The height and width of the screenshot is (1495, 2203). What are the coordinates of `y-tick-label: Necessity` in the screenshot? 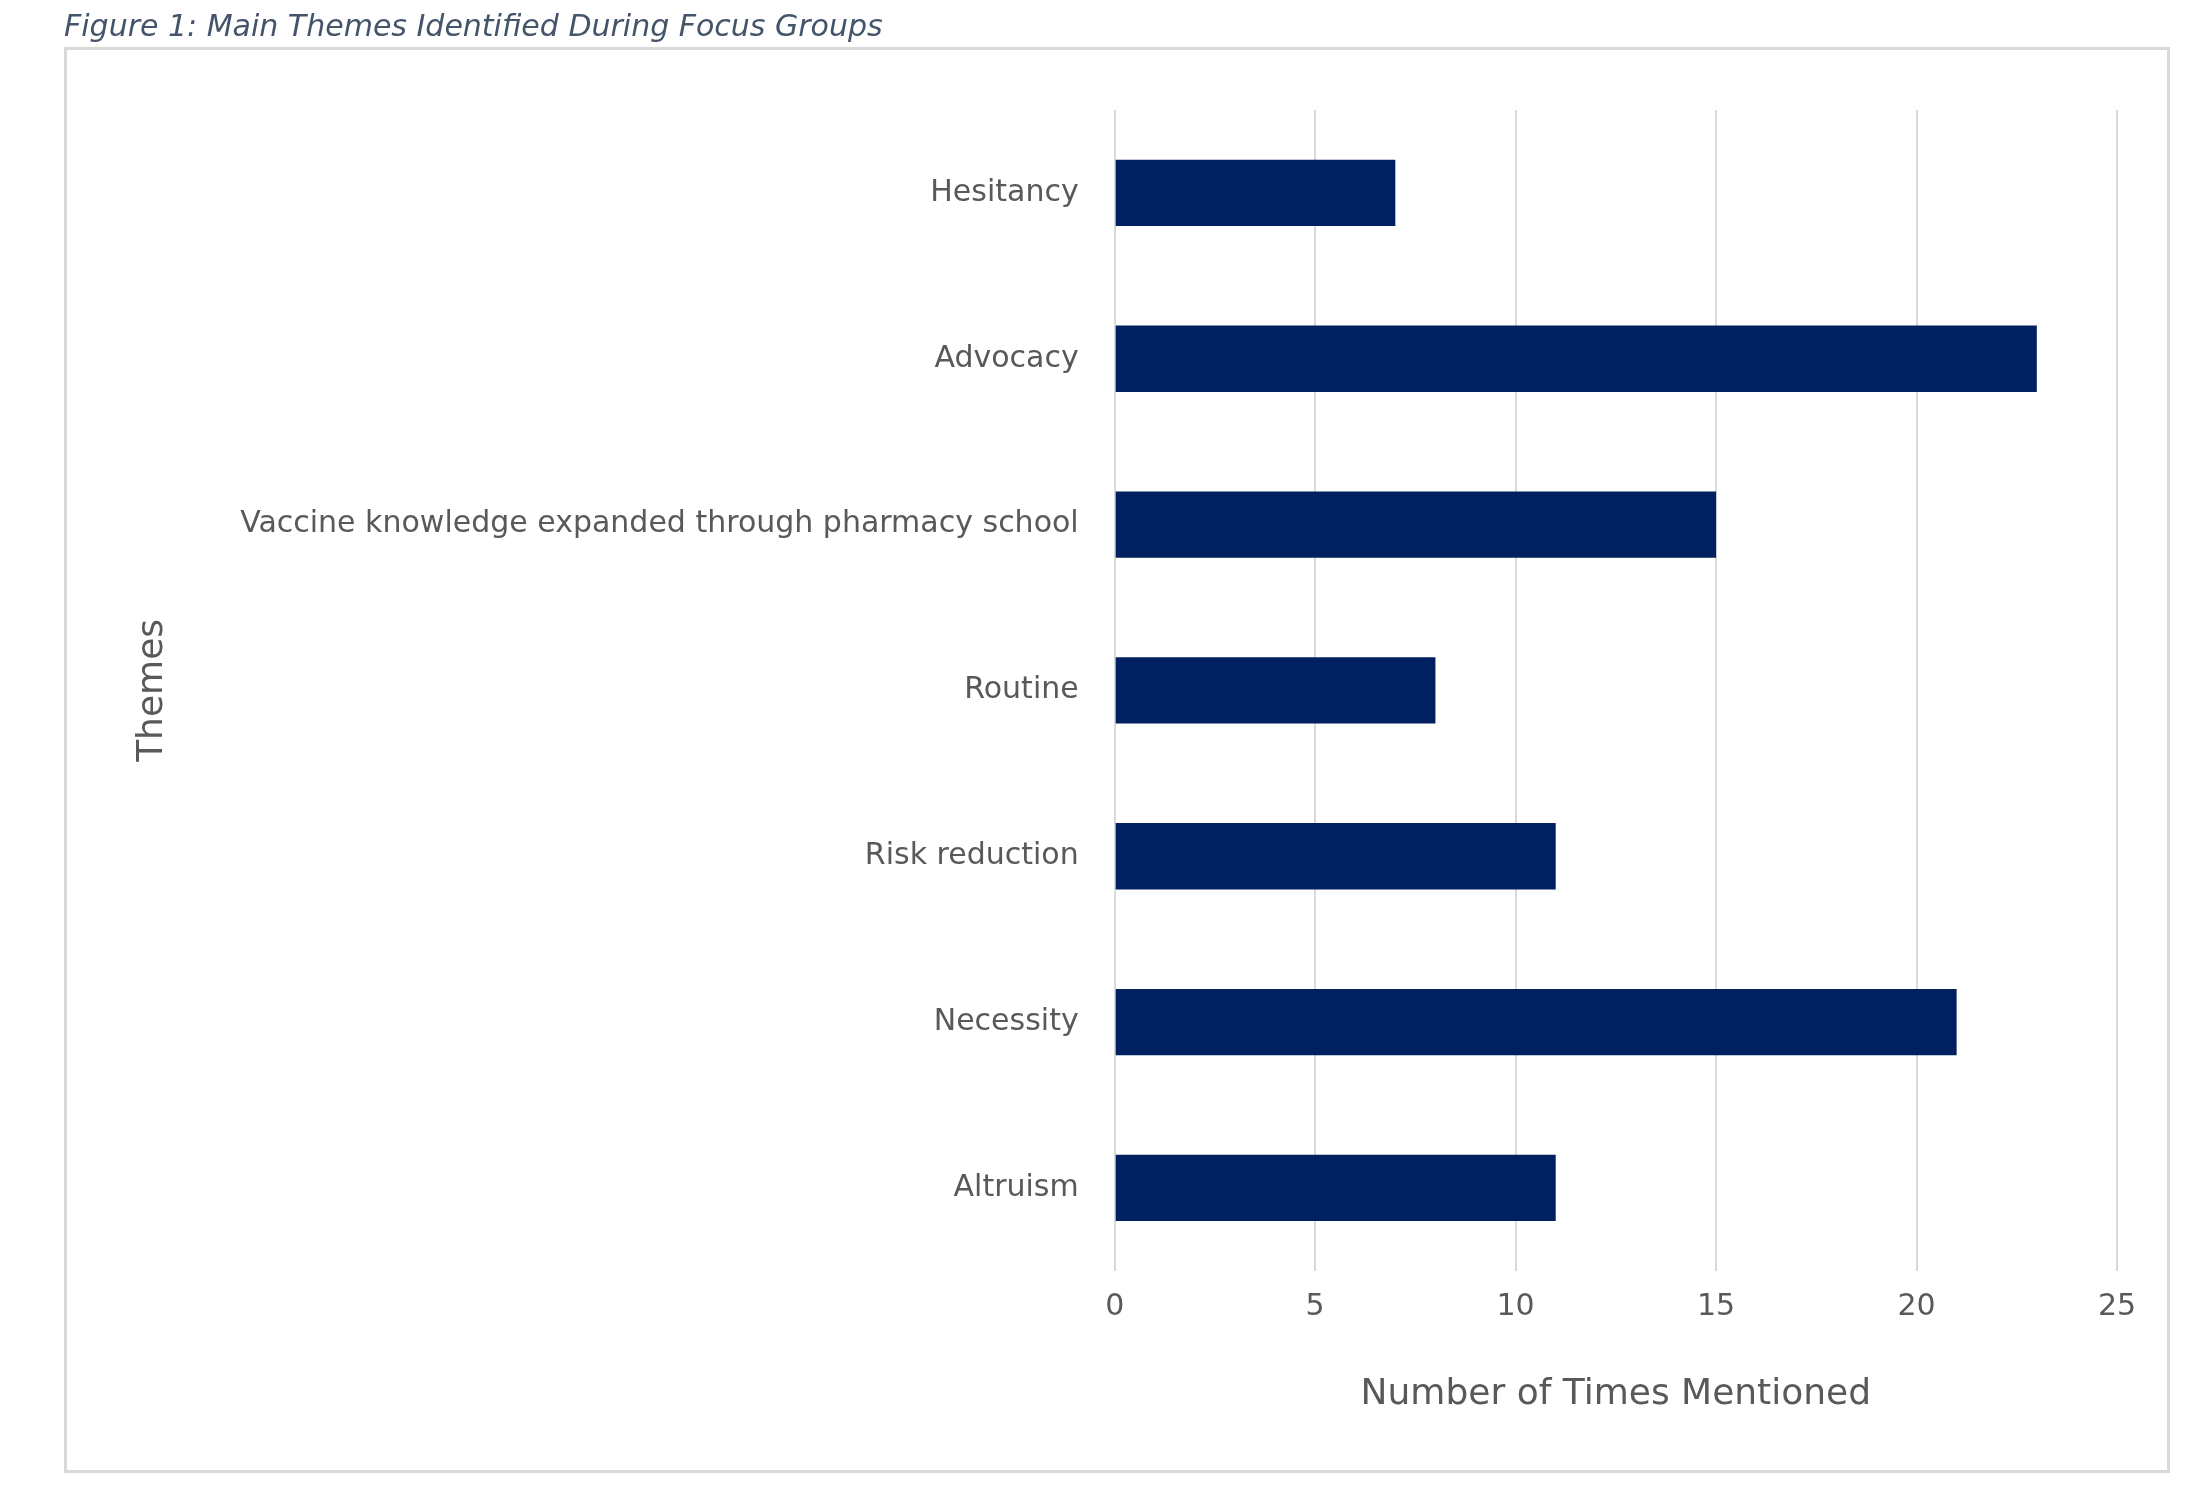 It's located at (1006, 1019).